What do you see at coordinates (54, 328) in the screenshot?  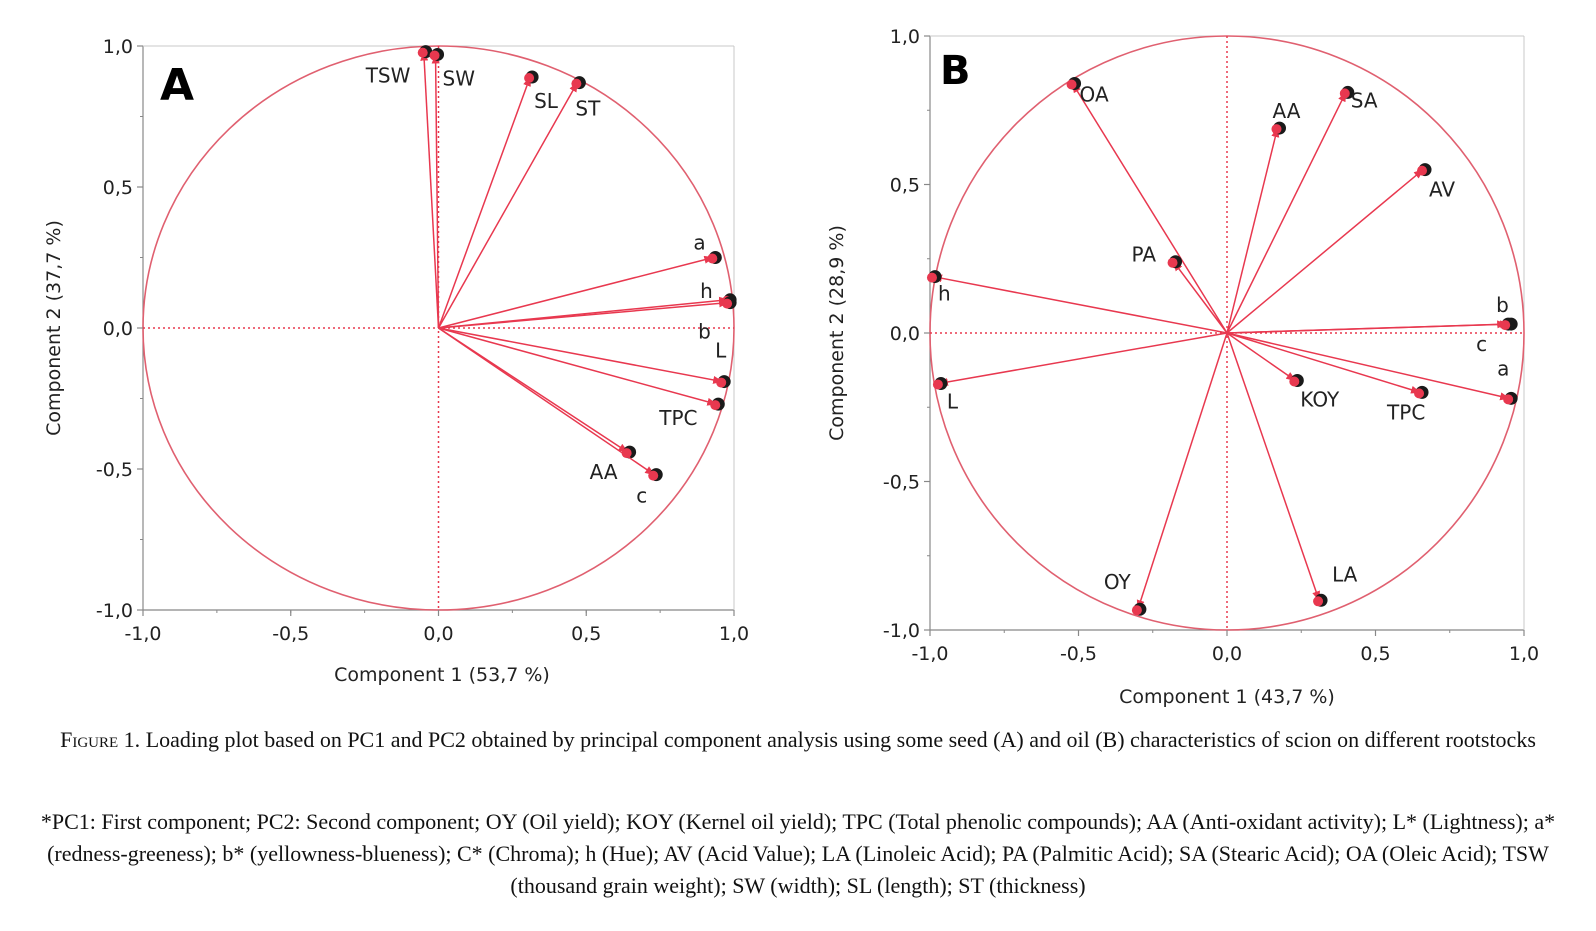 I see `y-axis-title: Component 2 (37,7 %)` at bounding box center [54, 328].